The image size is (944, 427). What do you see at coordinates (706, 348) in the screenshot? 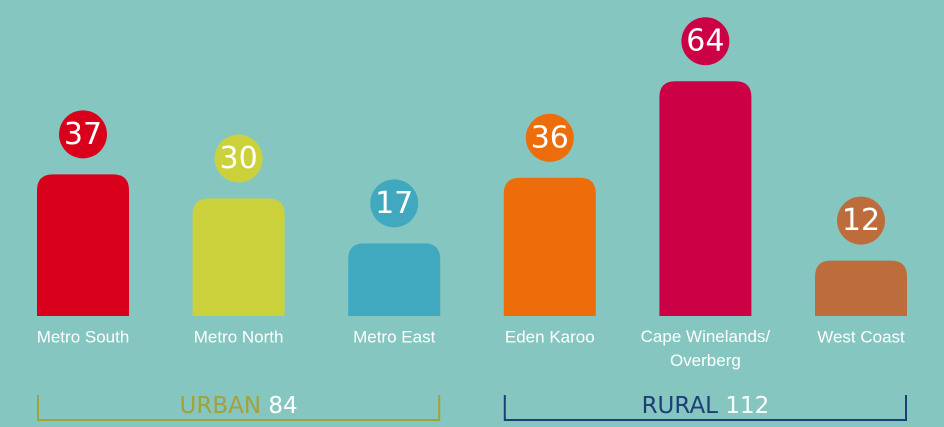
I see `category-label: Cape Winelands/Overberg` at bounding box center [706, 348].